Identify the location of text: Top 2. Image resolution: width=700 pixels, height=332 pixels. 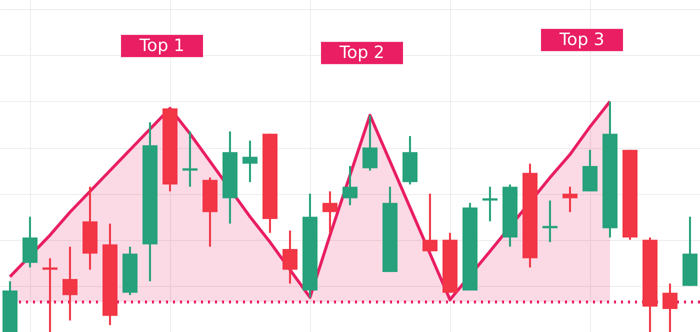
(361, 53).